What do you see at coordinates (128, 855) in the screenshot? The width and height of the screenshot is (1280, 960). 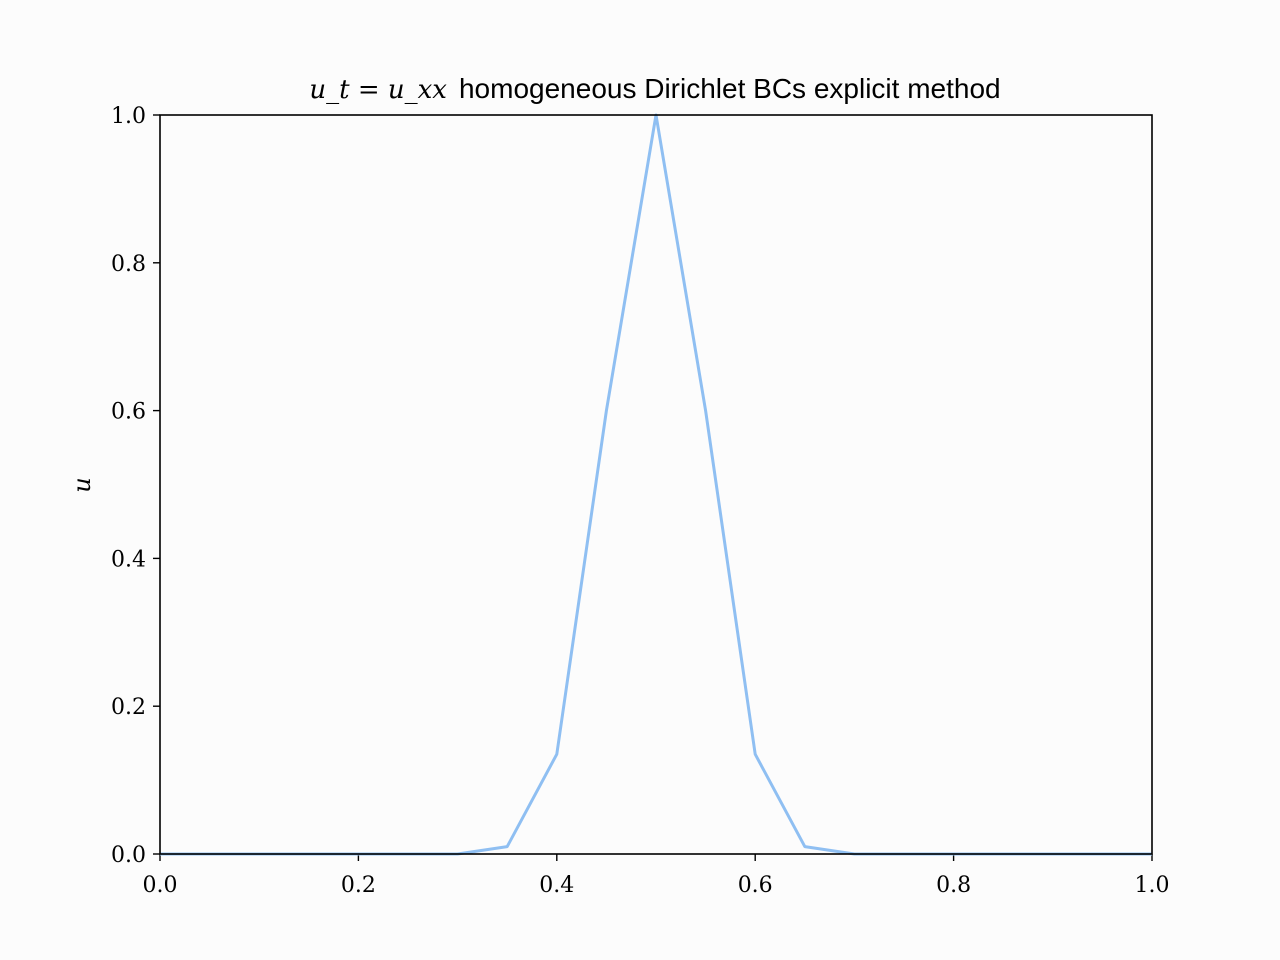 I see `y-tick-label: 0.0` at bounding box center [128, 855].